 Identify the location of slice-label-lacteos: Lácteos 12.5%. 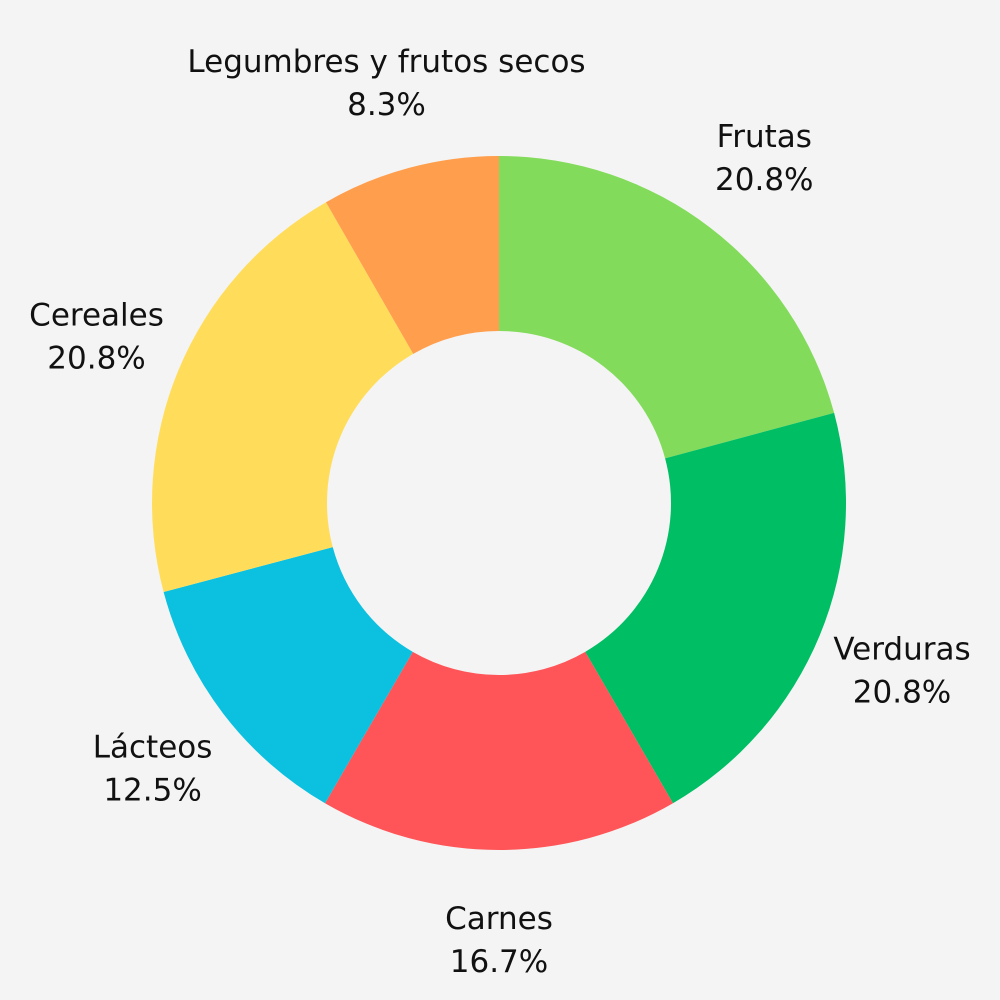
(153, 769).